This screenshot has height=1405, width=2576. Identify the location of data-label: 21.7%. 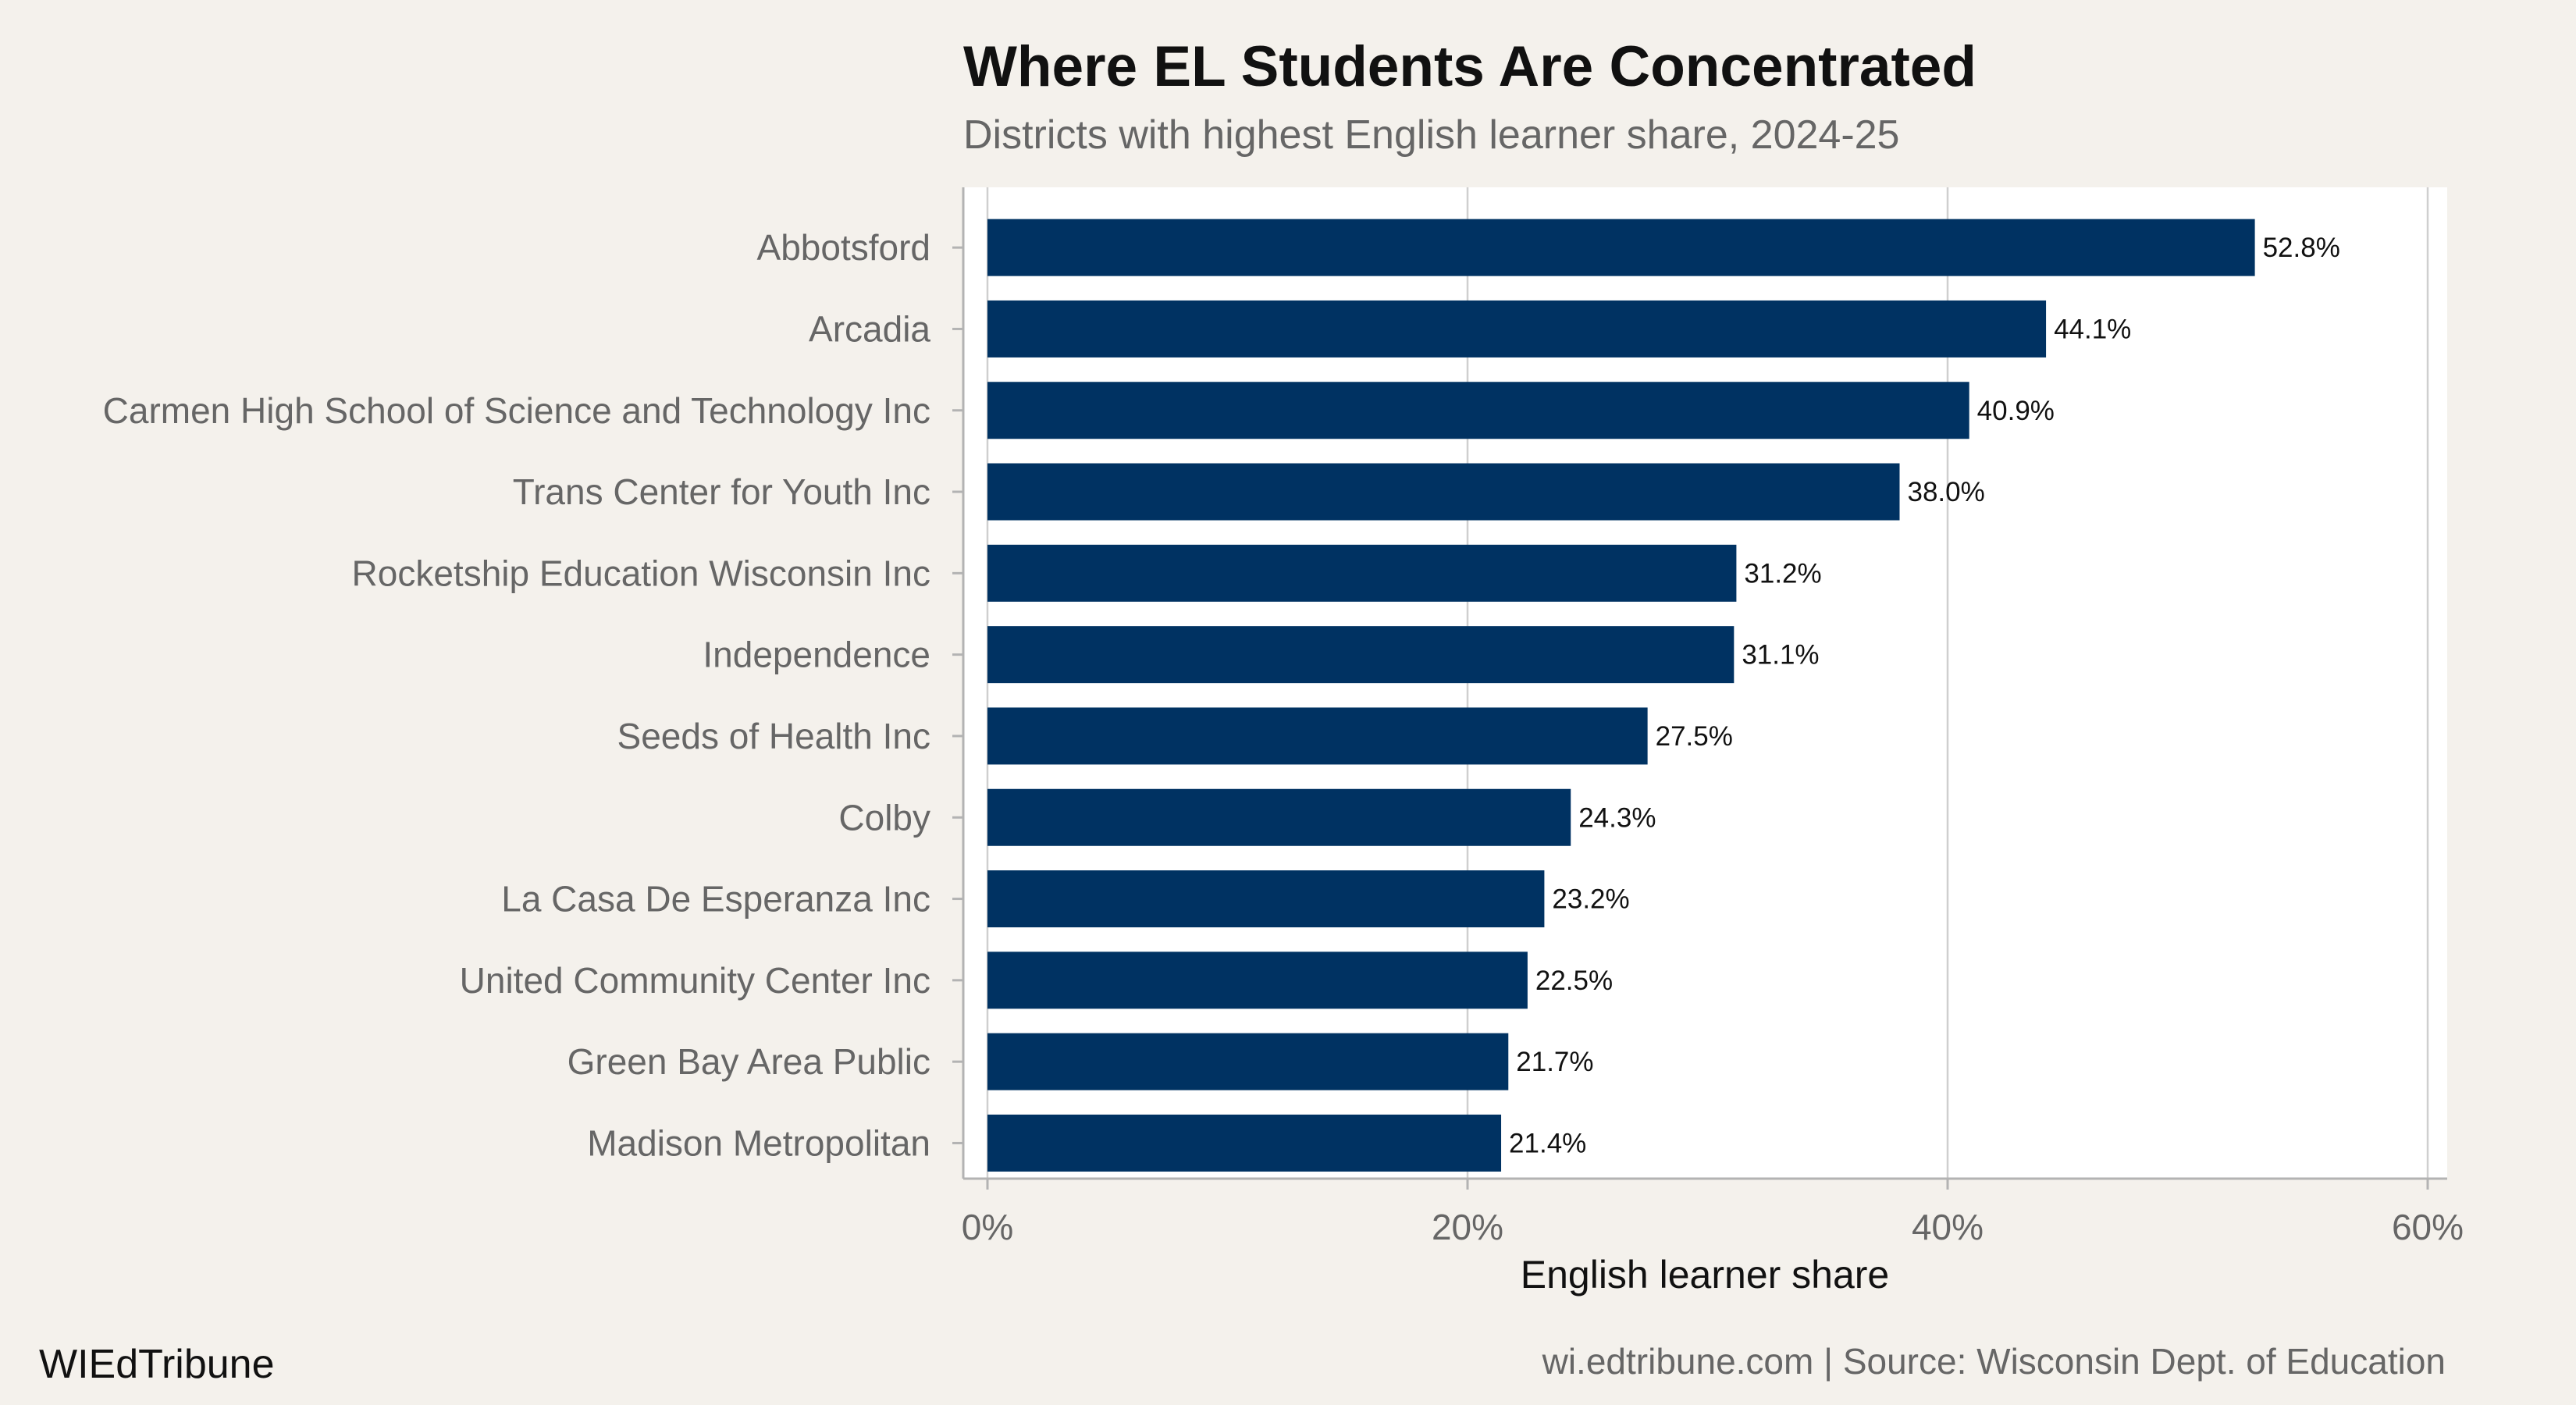
(1554, 1062).